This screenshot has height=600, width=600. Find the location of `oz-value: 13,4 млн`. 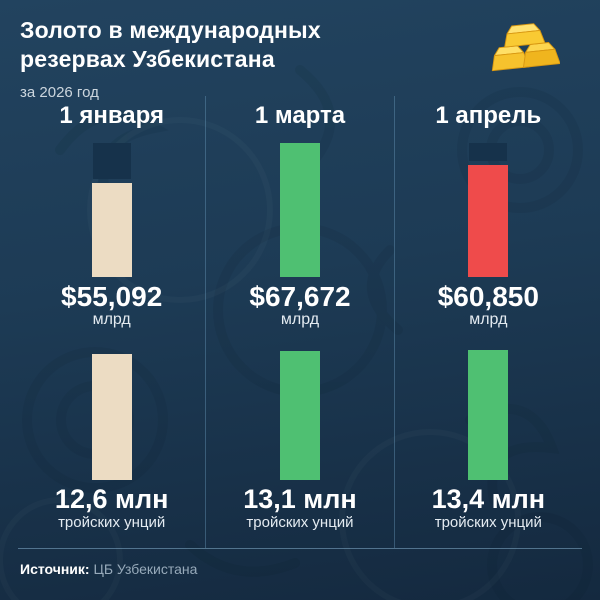

oz-value: 13,4 млн is located at coordinates (488, 499).